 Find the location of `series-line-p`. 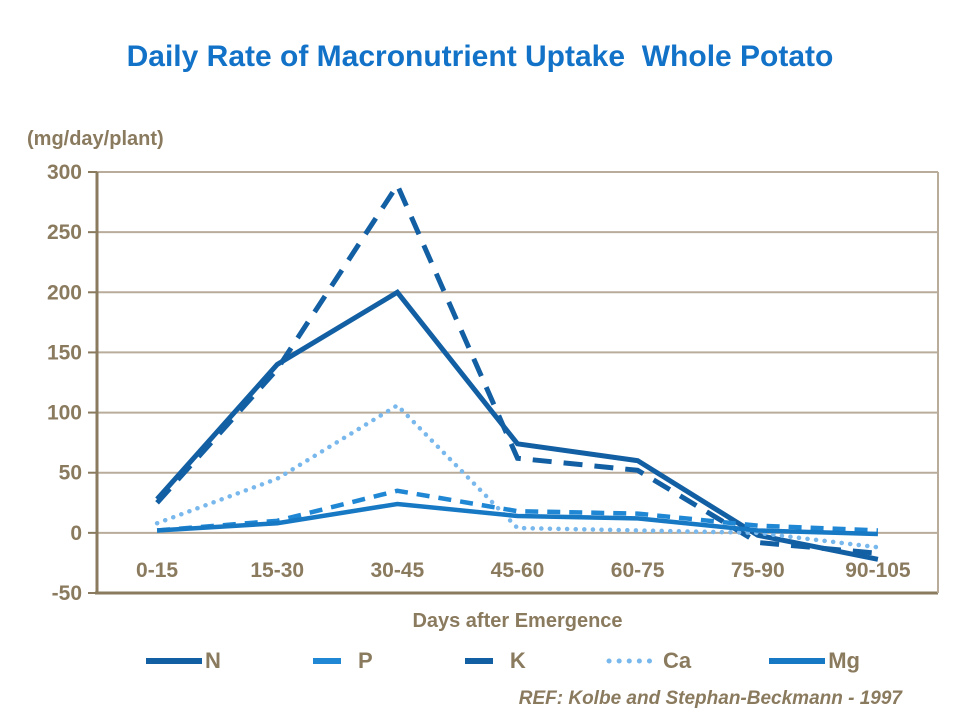

series-line-p is located at coordinates (517, 510).